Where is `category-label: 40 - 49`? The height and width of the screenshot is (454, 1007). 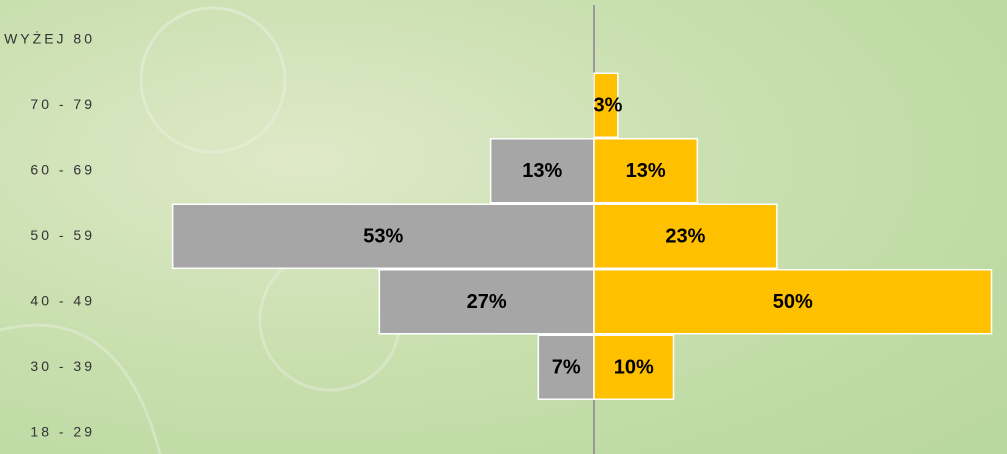
category-label: 40 - 49 is located at coordinates (62, 300).